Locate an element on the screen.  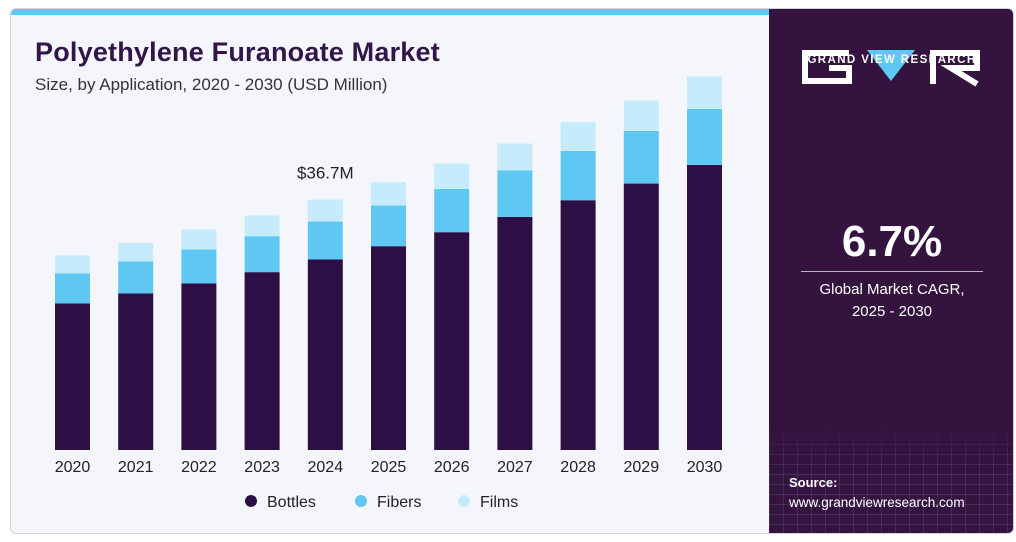
bar-films-2027 is located at coordinates (515, 157).